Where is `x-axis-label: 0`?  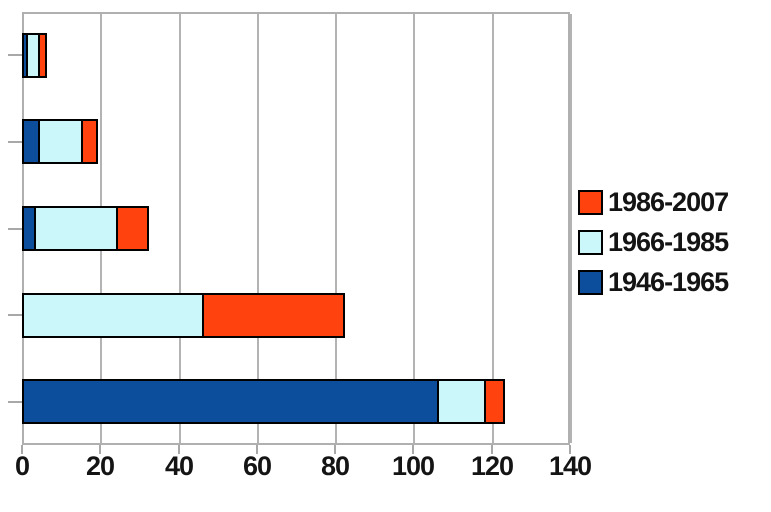
x-axis-label: 0 is located at coordinates (22, 466).